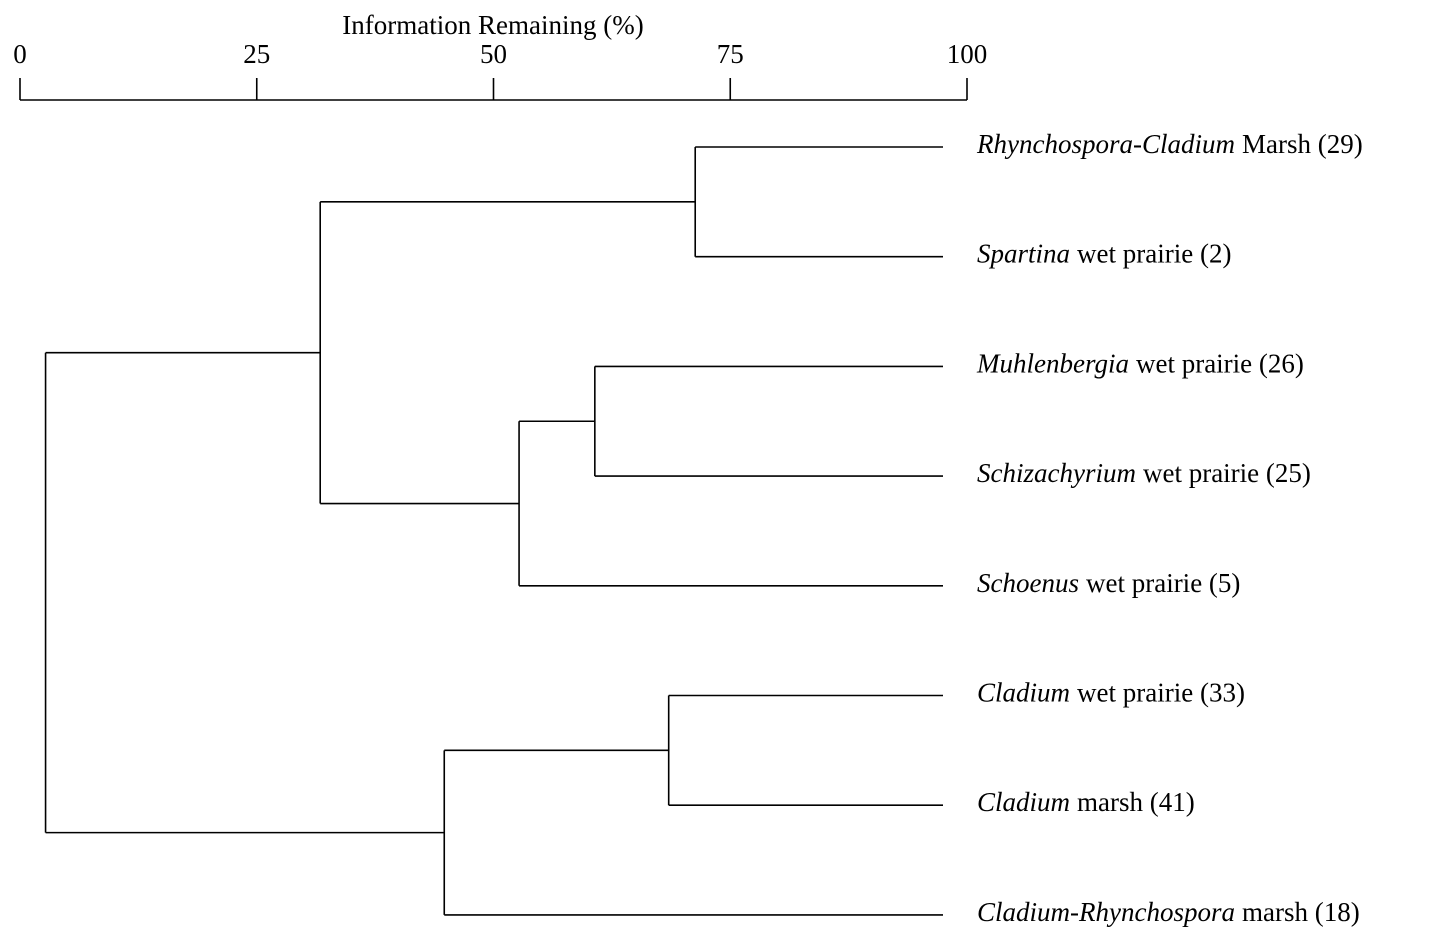 Image resolution: width=1439 pixels, height=933 pixels. Describe the element at coordinates (1052, 364) in the screenshot. I see `leaf-genus: Muhlenbergia` at that location.